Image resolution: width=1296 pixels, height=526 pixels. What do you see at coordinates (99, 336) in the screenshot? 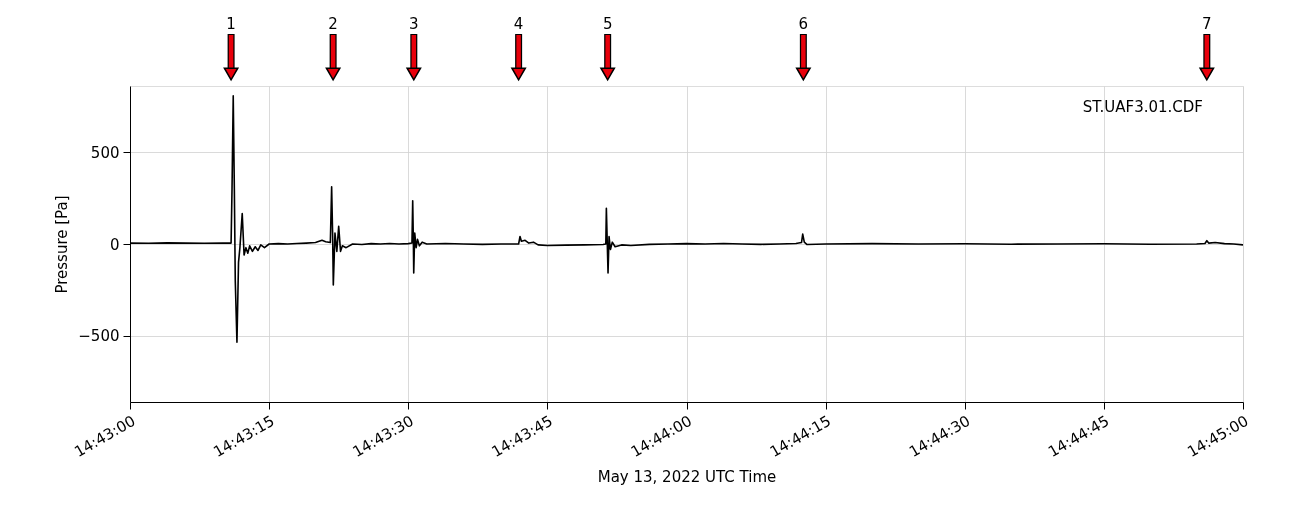
I see `y-tick-label: −500` at bounding box center [99, 336].